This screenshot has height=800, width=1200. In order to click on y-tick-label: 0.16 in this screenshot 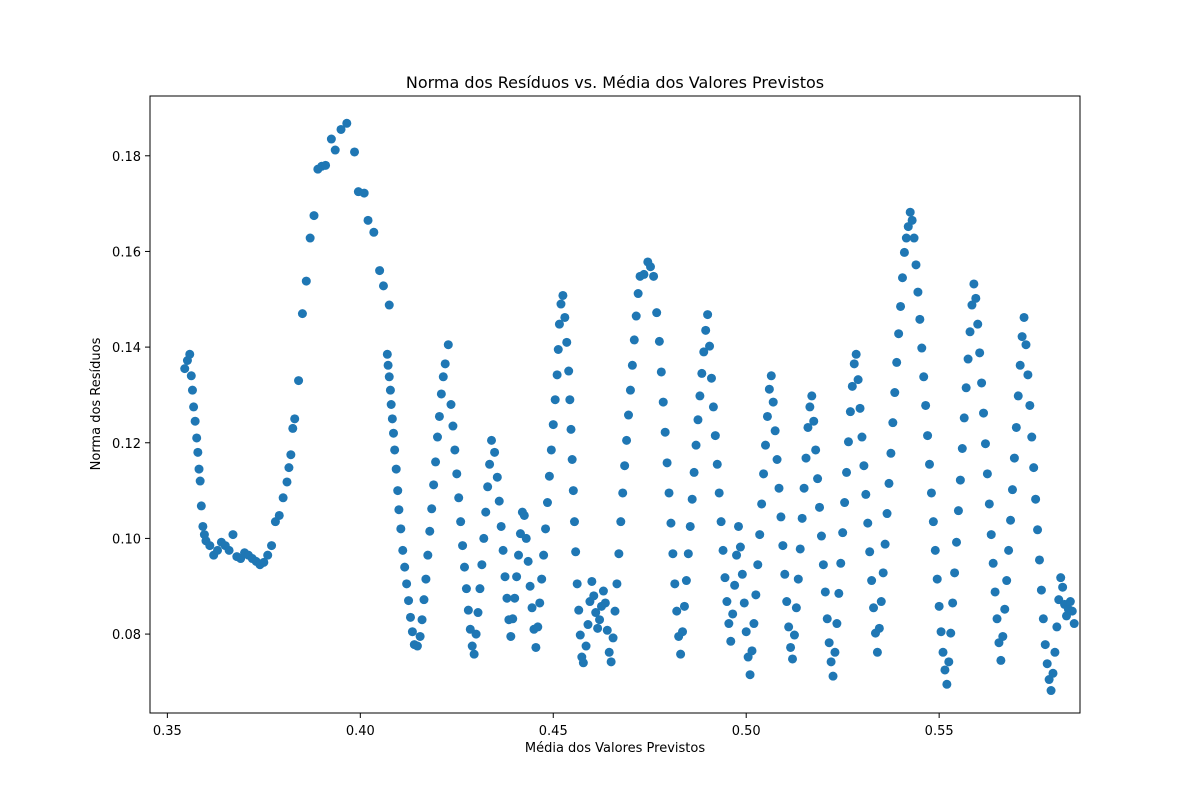, I will do `click(126, 252)`.